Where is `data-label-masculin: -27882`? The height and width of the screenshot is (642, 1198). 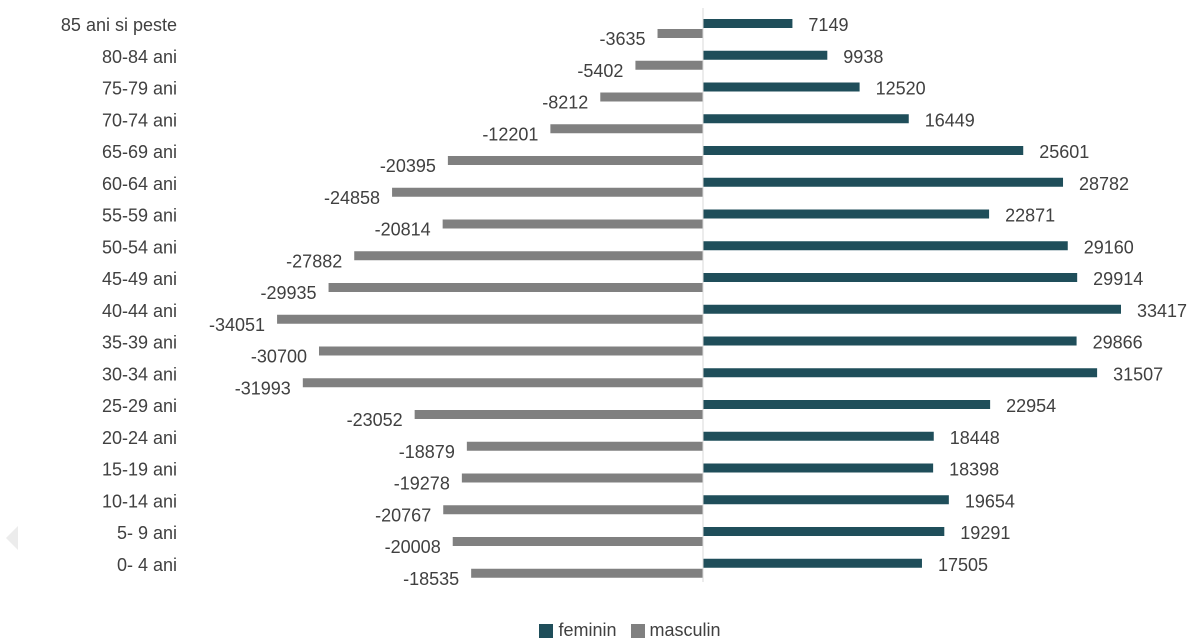 data-label-masculin: -27882 is located at coordinates (314, 261).